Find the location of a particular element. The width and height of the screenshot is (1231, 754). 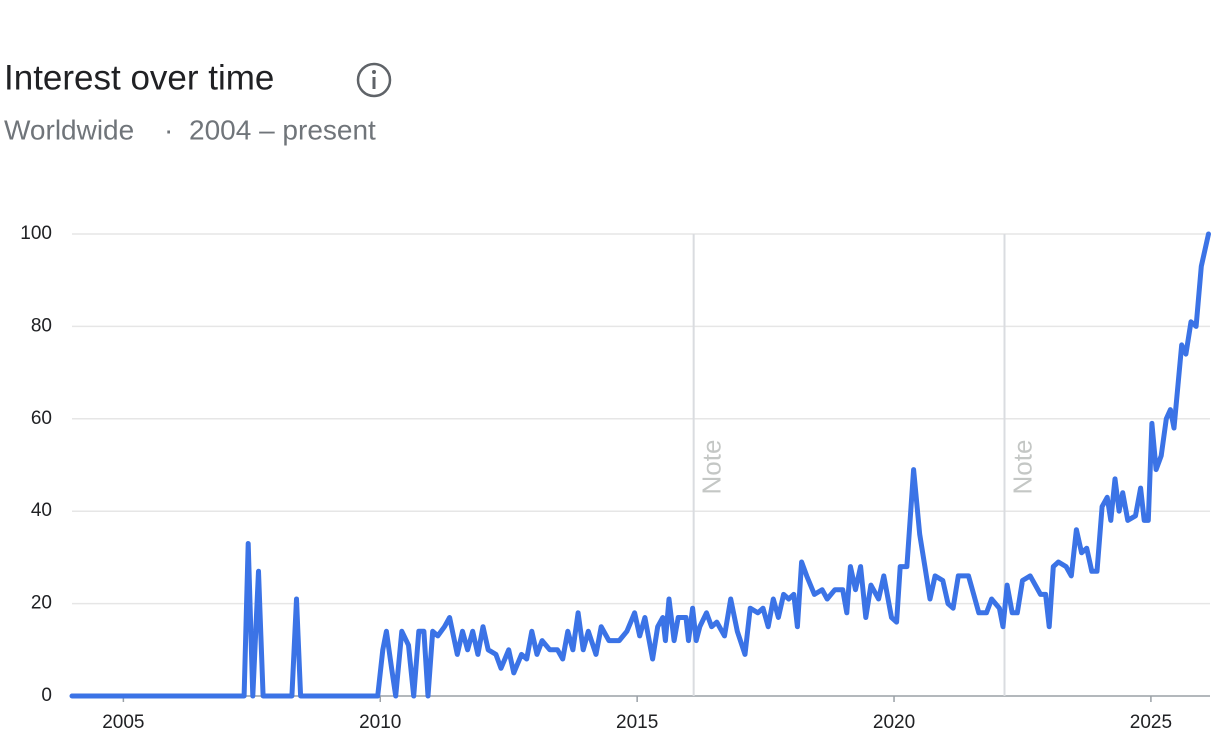

x-tick-label: 2020 is located at coordinates (894, 722).